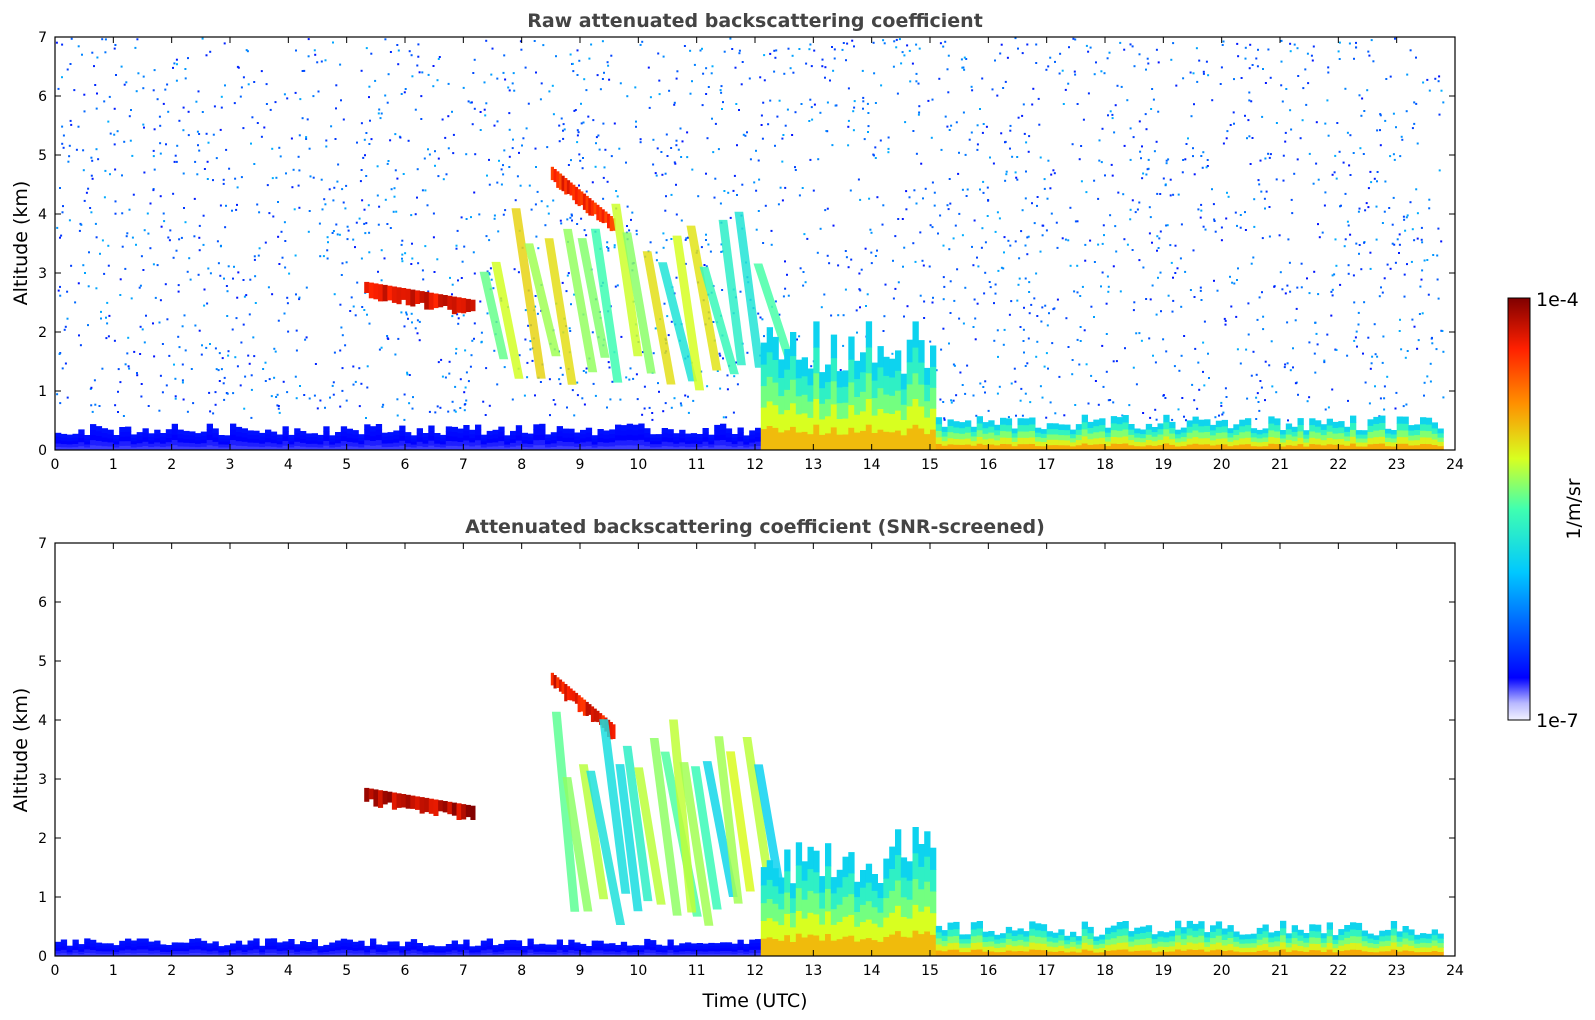 This screenshot has height=1020, width=1595. I want to click on y-tick-label: 0, so click(42, 451).